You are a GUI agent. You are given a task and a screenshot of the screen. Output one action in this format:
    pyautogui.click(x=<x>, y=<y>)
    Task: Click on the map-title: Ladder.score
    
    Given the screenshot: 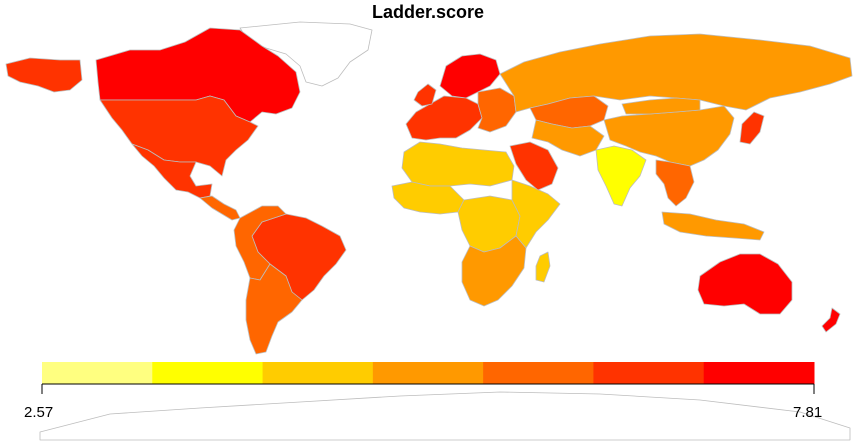 What is the action you would take?
    pyautogui.click(x=428, y=12)
    